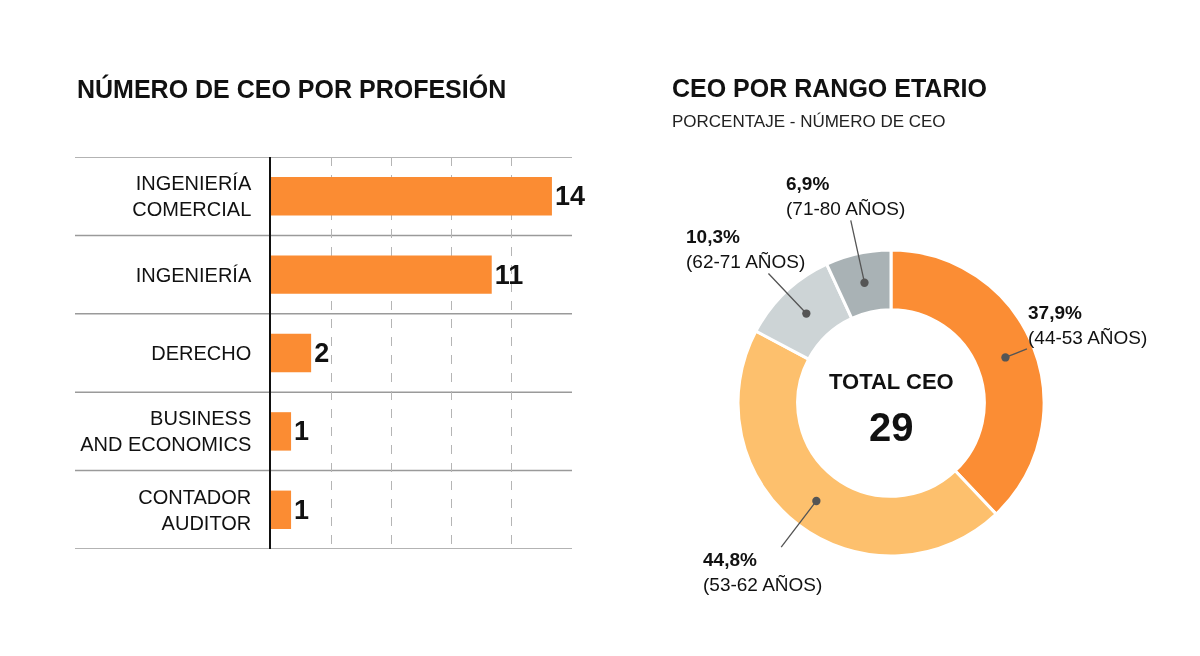 Image resolution: width=1200 pixels, height=656 pixels. I want to click on data-label: 11, so click(509, 274).